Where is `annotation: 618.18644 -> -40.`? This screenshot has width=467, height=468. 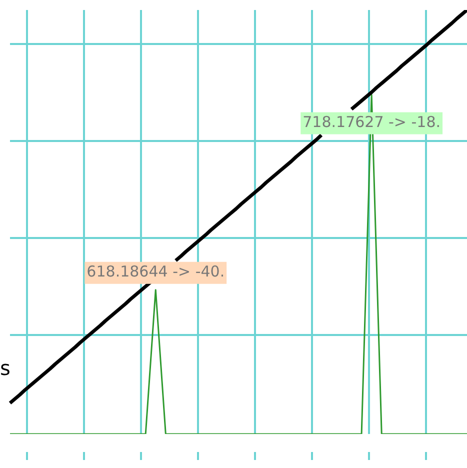 annotation: 618.18644 -> -40. is located at coordinates (155, 271).